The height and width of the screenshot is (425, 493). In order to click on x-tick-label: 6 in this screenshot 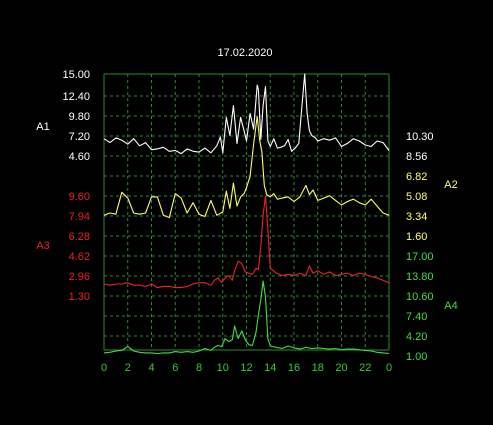, I will do `click(175, 368)`.